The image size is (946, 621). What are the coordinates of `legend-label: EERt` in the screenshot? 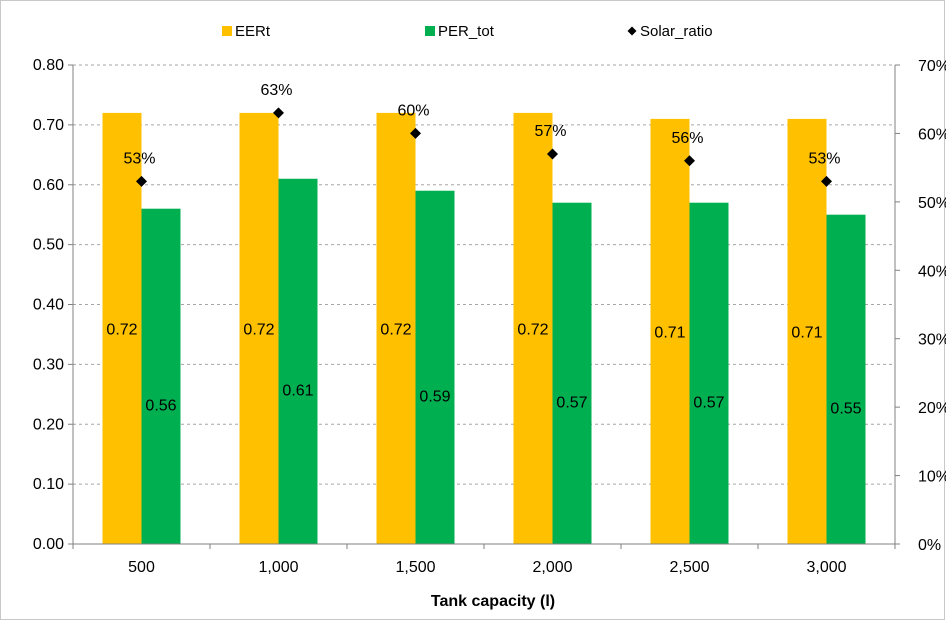 It's located at (253, 31).